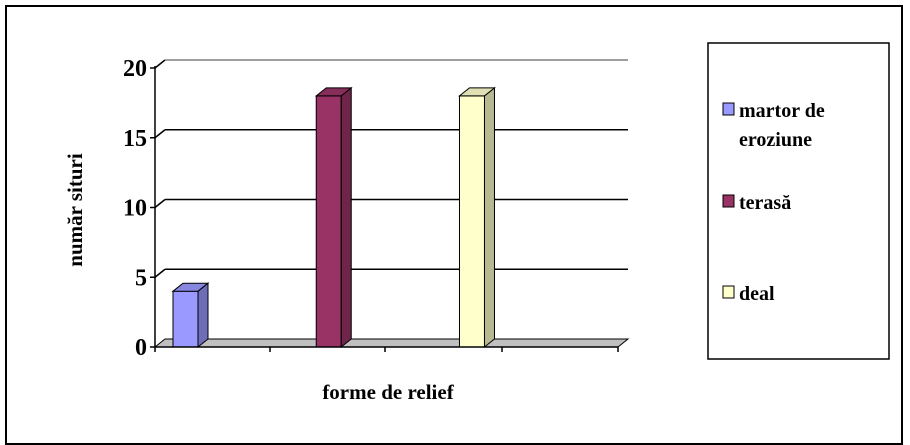 The width and height of the screenshot is (910, 445). I want to click on legend-label: deal, so click(757, 294).